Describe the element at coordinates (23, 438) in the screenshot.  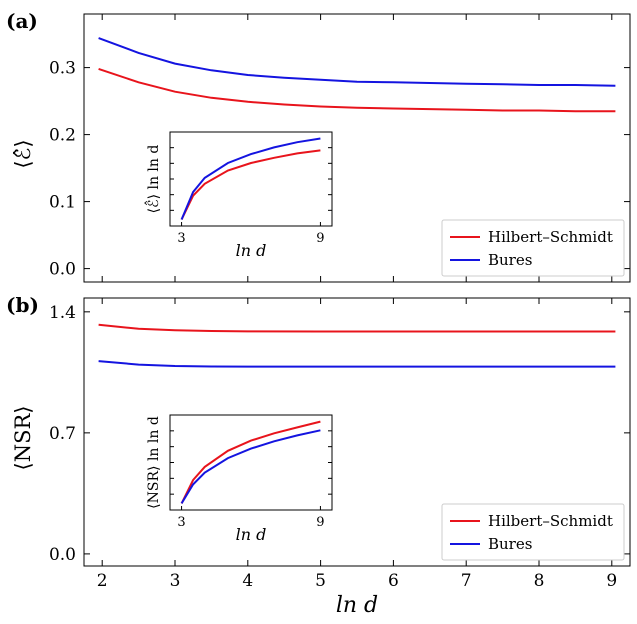
I see `y-axis-label: ⟨NSR⟩` at that location.